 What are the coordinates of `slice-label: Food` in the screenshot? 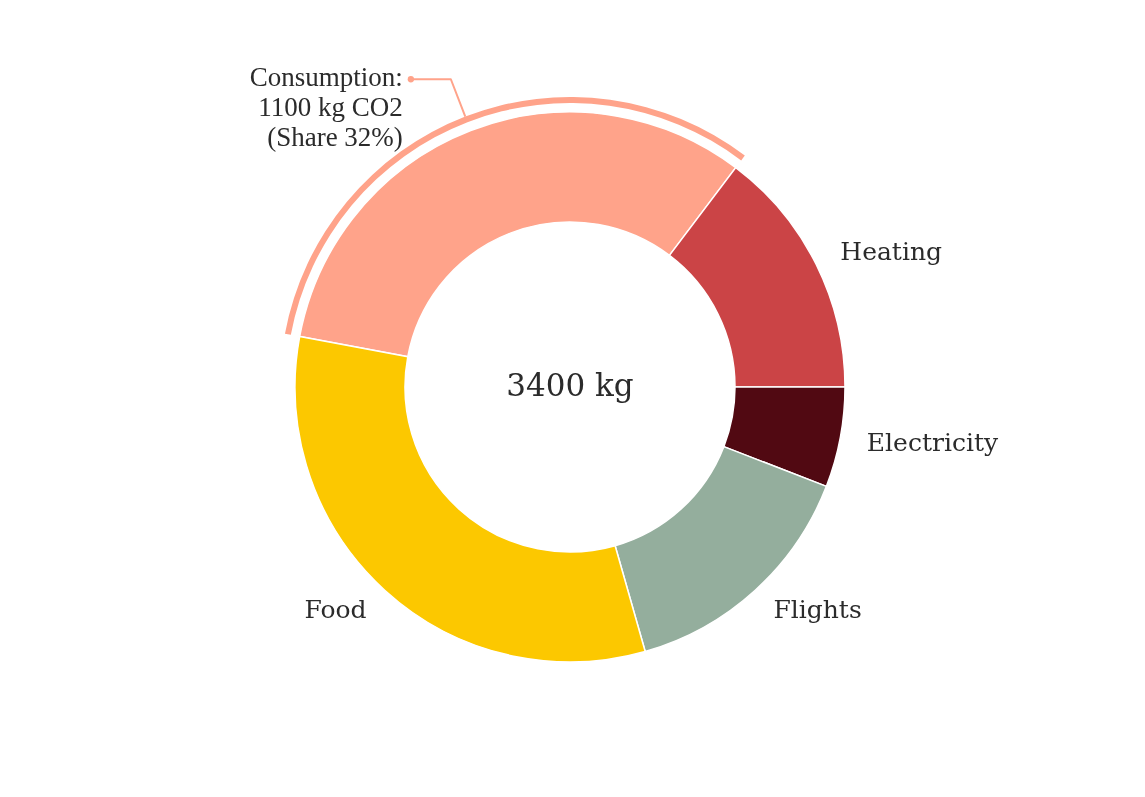 It's located at (335, 610).